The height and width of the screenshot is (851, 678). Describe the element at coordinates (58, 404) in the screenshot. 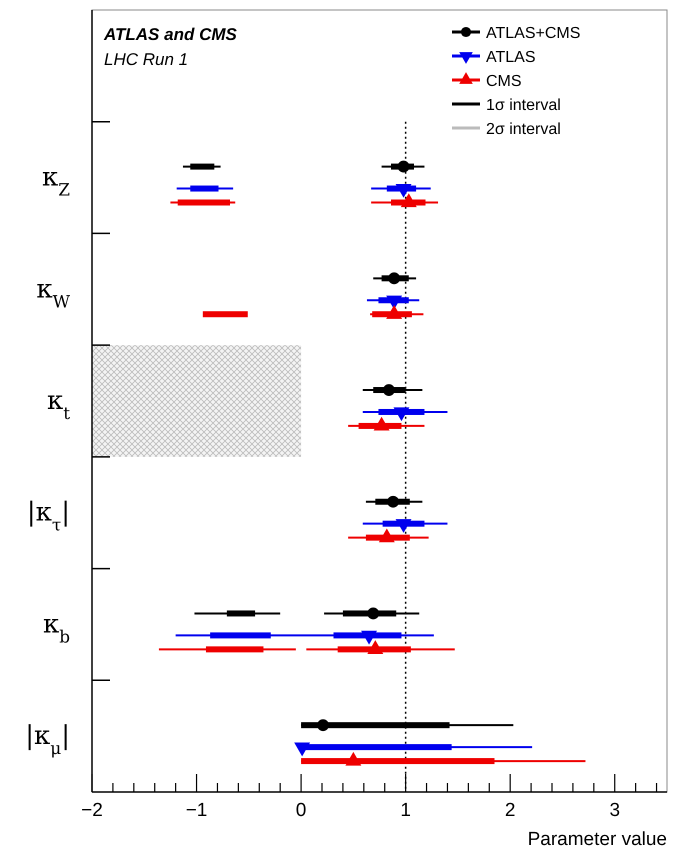

I see `y-tick-label: κ$_{t}$` at that location.